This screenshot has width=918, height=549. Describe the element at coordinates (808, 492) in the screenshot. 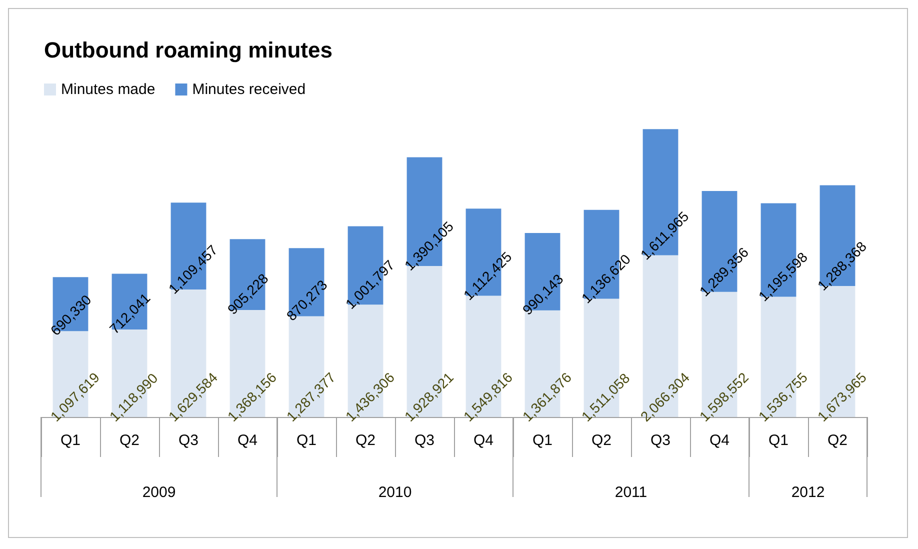

I see `text: 2012` at that location.